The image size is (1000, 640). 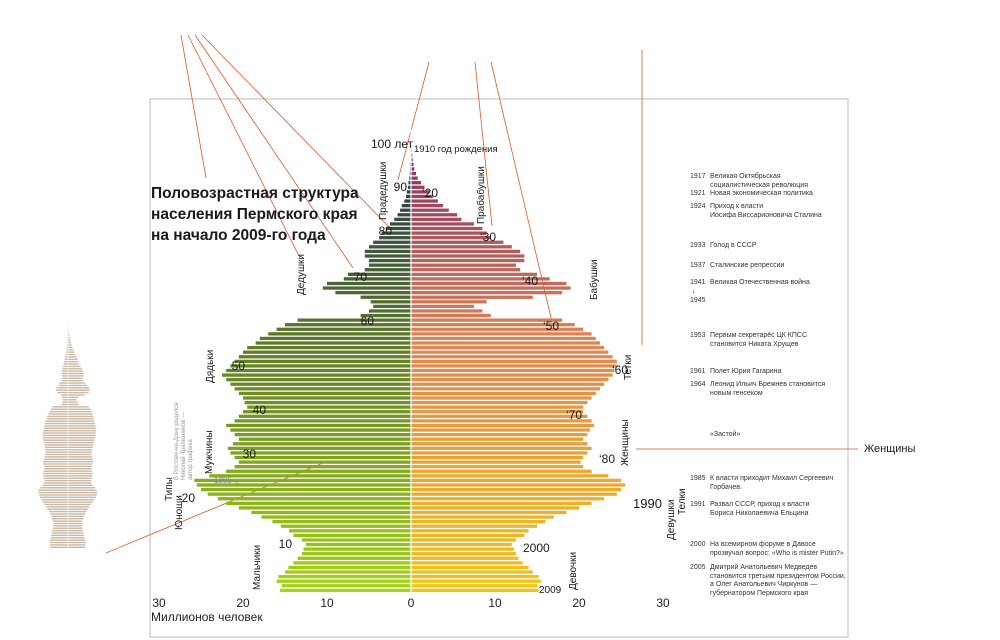 What do you see at coordinates (736, 393) in the screenshot?
I see `timeline-event-text-line: новым генсеком` at bounding box center [736, 393].